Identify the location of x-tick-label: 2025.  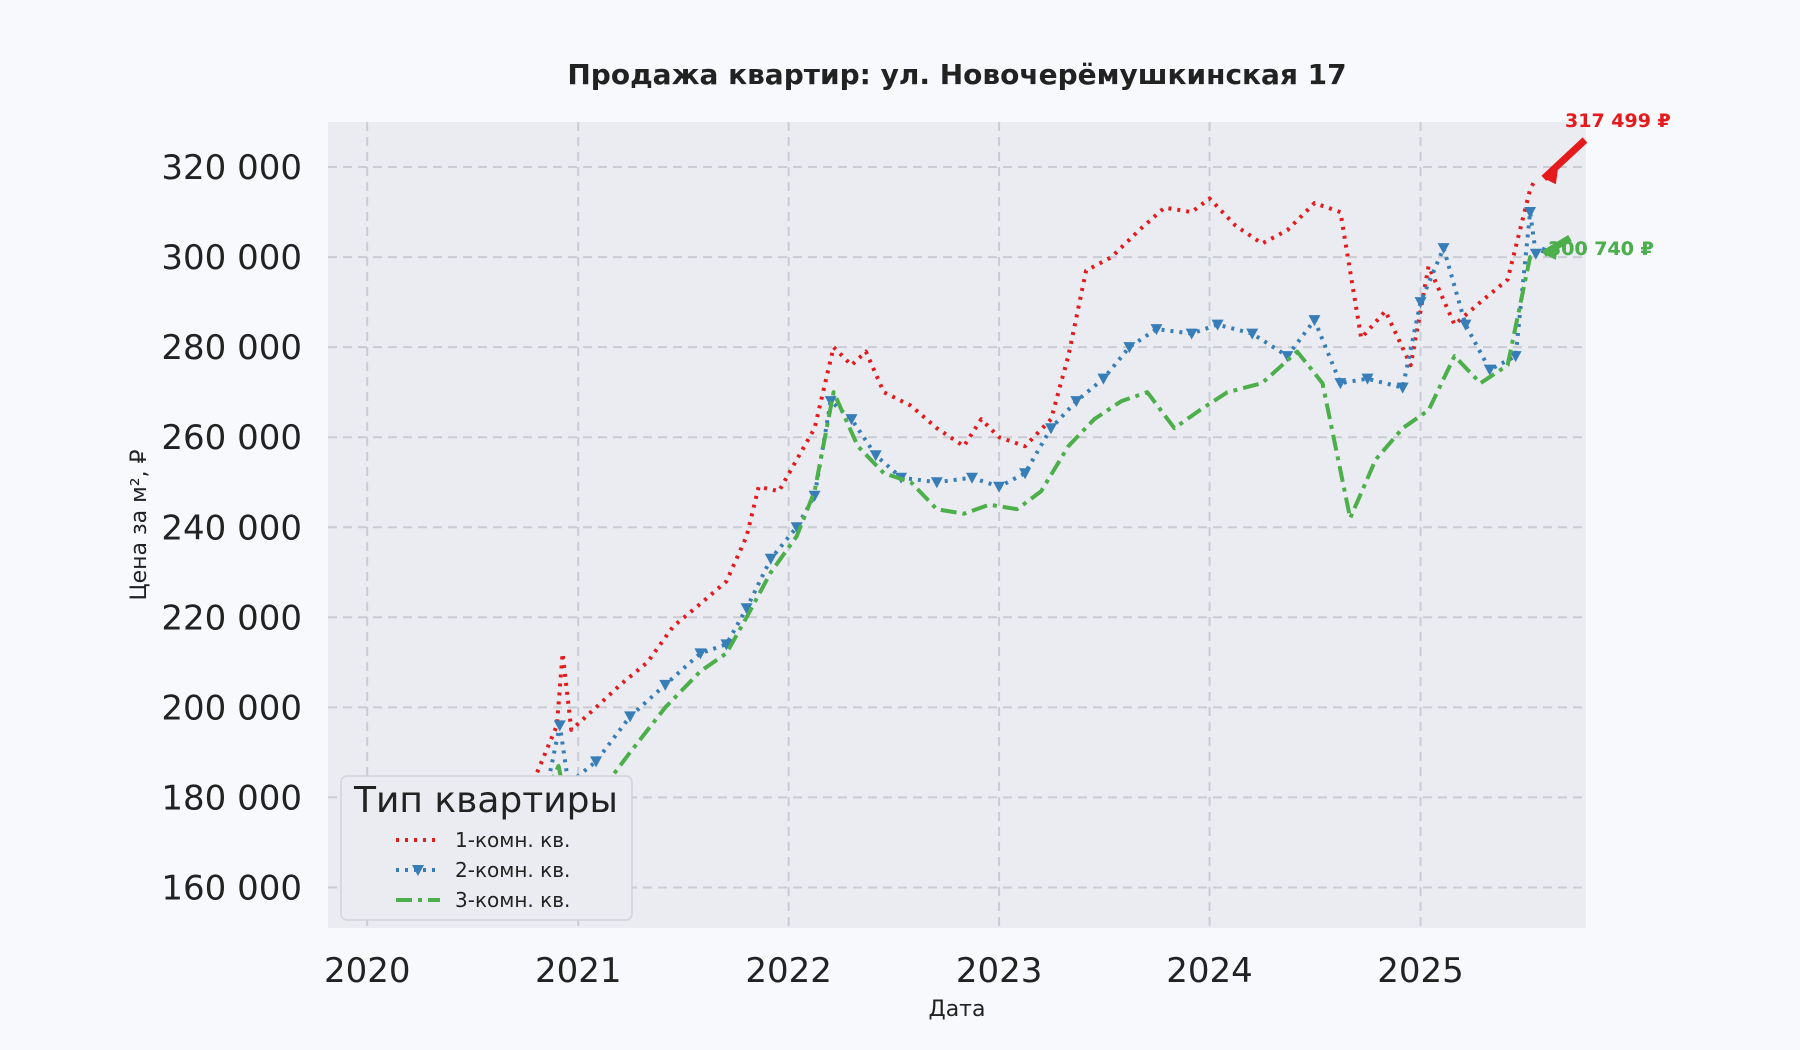
(1420, 971).